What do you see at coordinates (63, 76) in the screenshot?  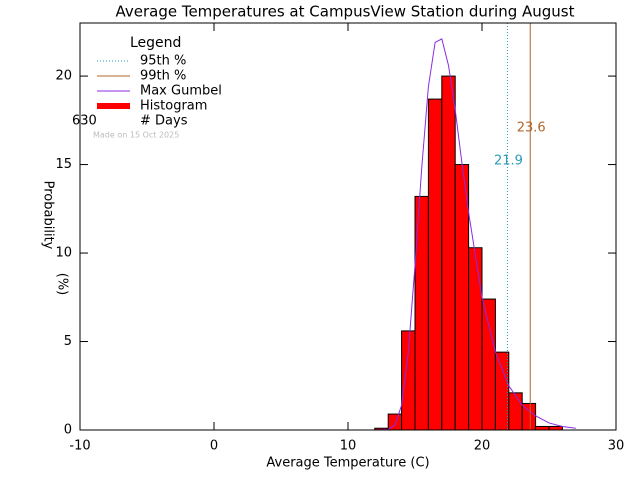 I see `y-tick-label: 20` at bounding box center [63, 76].